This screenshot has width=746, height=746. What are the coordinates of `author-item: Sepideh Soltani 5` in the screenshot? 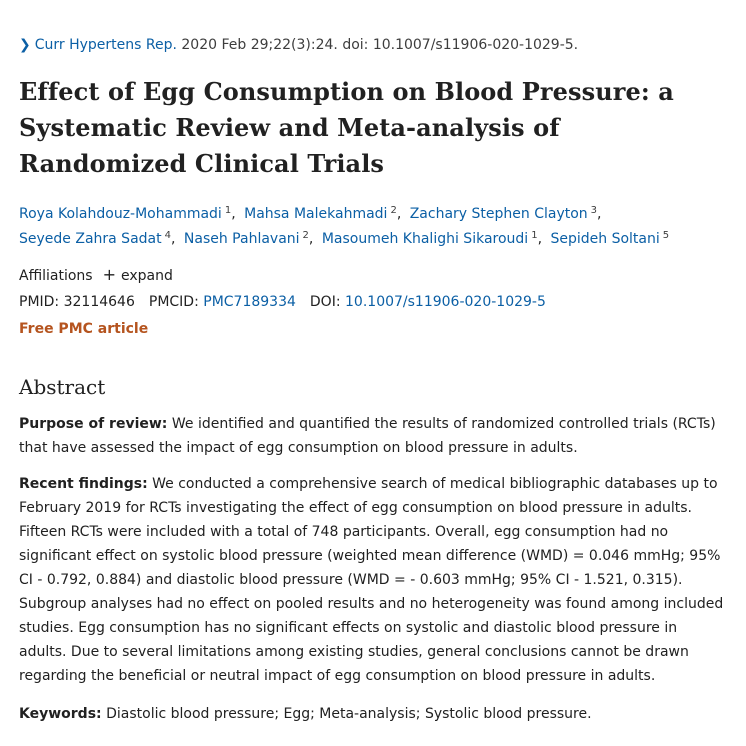 It's located at (610, 239).